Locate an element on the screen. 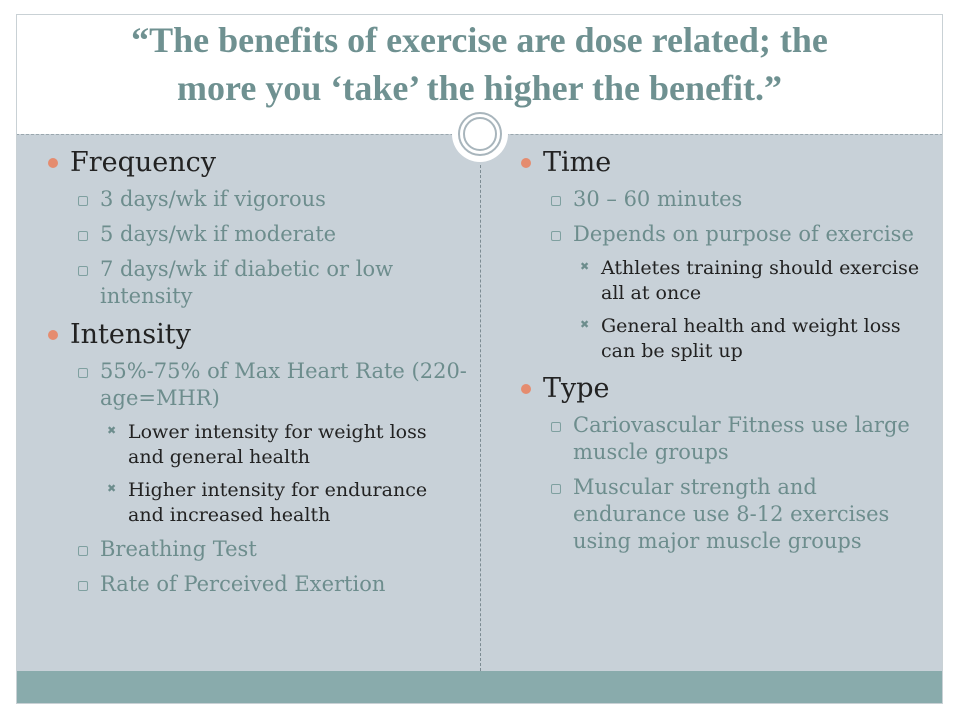 The width and height of the screenshot is (960, 720). bullet-intensity: Intensity is located at coordinates (258, 335).